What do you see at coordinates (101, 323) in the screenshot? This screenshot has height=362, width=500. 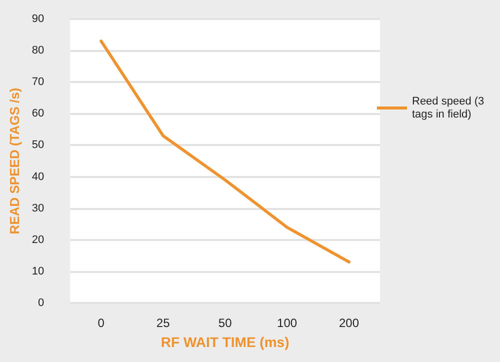 I see `x-tick-label: 0` at bounding box center [101, 323].